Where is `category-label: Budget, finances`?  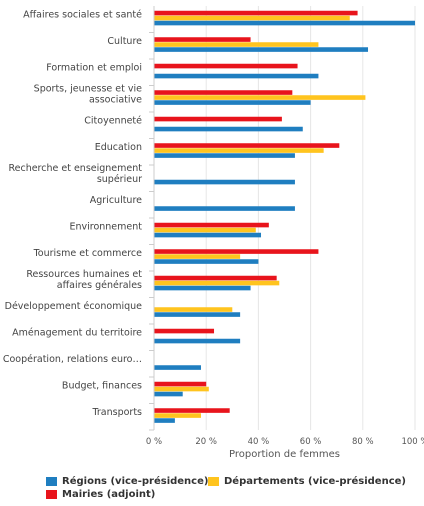
category-label: Budget, finances is located at coordinates (102, 385).